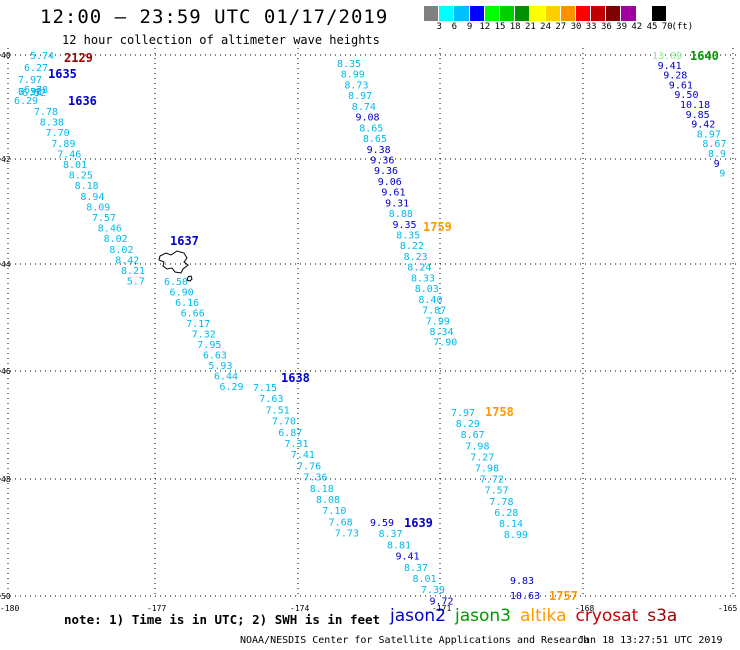 Image resolution: width=740 pixels, height=650 pixels. What do you see at coordinates (136, 282) in the screenshot?
I see `swh-value: 5.7` at bounding box center [136, 282].